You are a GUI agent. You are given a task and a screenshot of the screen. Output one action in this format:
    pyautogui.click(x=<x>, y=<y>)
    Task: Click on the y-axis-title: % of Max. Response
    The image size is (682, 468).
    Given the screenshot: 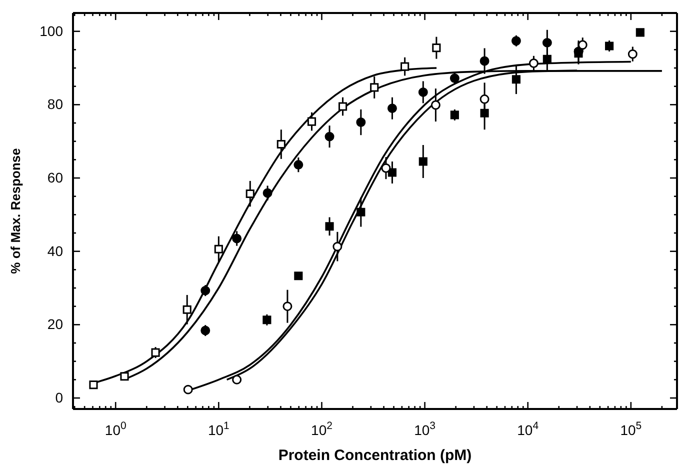 What is the action you would take?
    pyautogui.click(x=15, y=211)
    